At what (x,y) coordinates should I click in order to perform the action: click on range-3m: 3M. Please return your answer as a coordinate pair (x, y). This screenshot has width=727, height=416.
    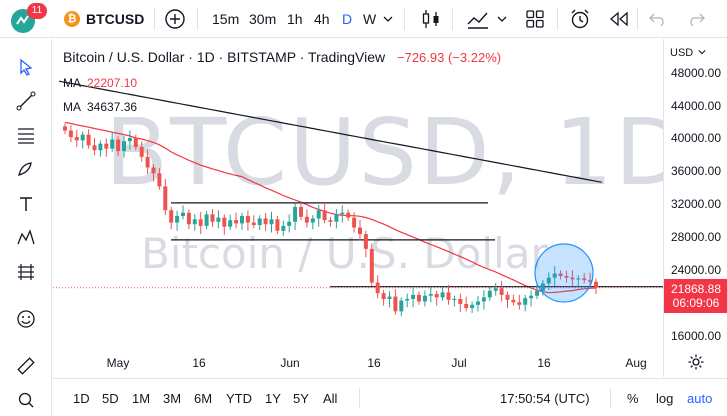
    Looking at the image, I should click on (172, 398).